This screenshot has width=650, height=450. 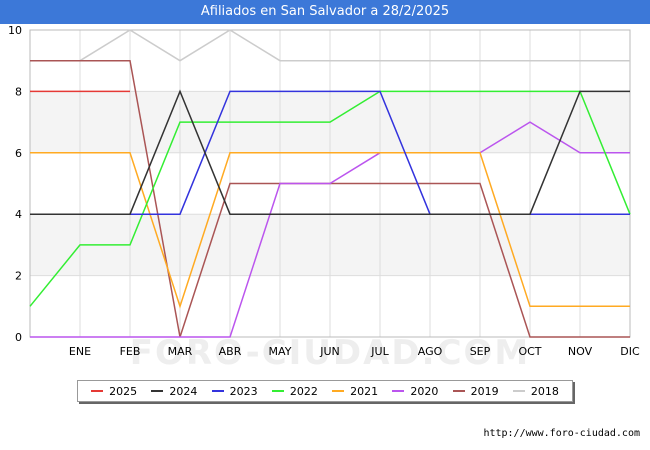 I want to click on x-tick-label: ENE, so click(x=80, y=351).